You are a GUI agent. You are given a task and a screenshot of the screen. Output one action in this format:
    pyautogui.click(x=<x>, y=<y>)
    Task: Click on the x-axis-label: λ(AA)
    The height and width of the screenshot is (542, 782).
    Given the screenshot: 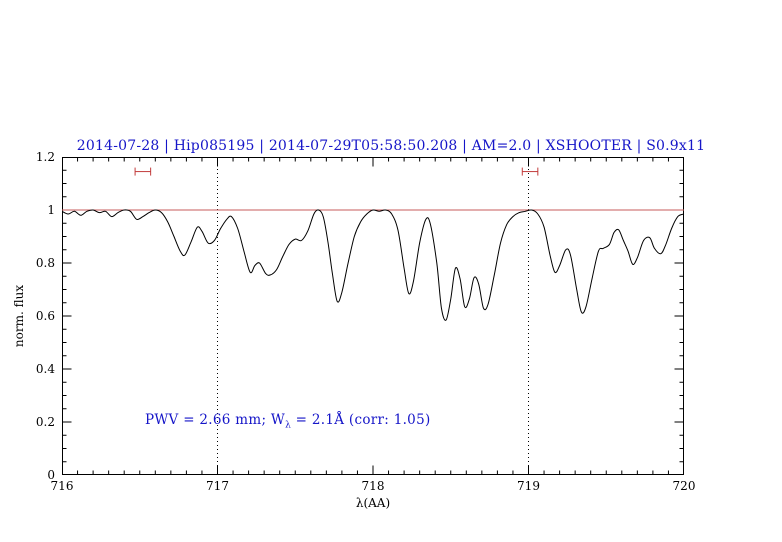 What is the action you would take?
    pyautogui.click(x=373, y=503)
    